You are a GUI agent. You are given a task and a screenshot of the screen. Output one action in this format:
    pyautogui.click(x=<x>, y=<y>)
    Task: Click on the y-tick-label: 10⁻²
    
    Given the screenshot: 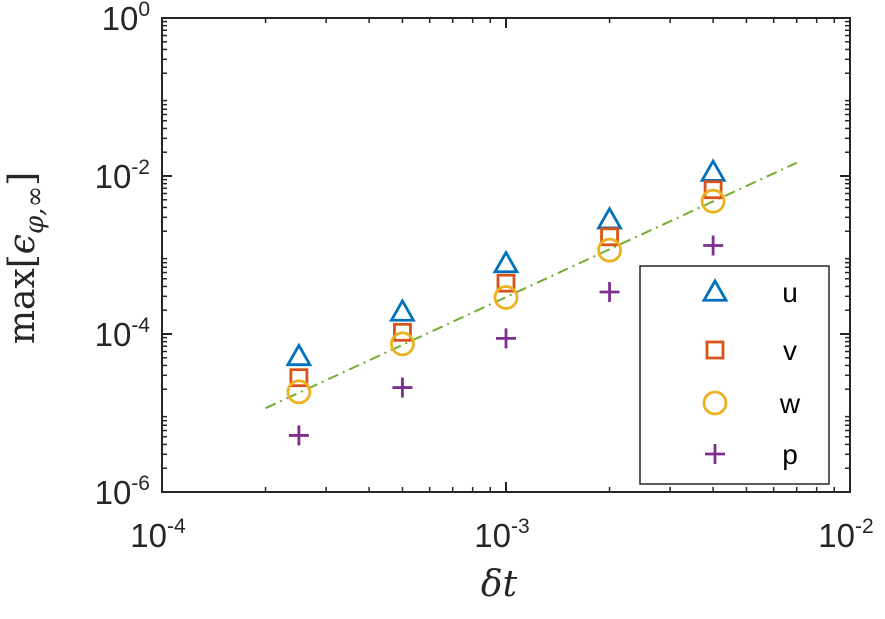 What is the action you would take?
    pyautogui.click(x=122, y=175)
    